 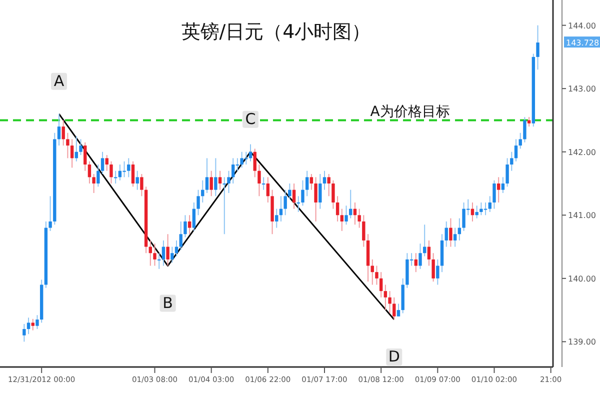 I want to click on y-tick-label: 143.00, so click(x=582, y=89).